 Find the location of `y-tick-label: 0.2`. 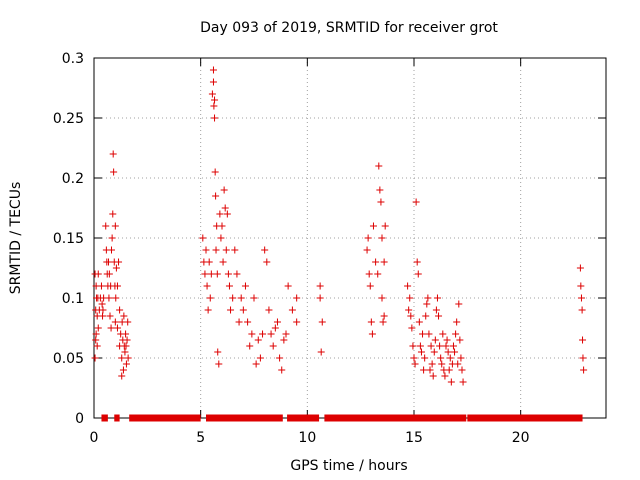

y-tick-label: 0.2 is located at coordinates (73, 179).